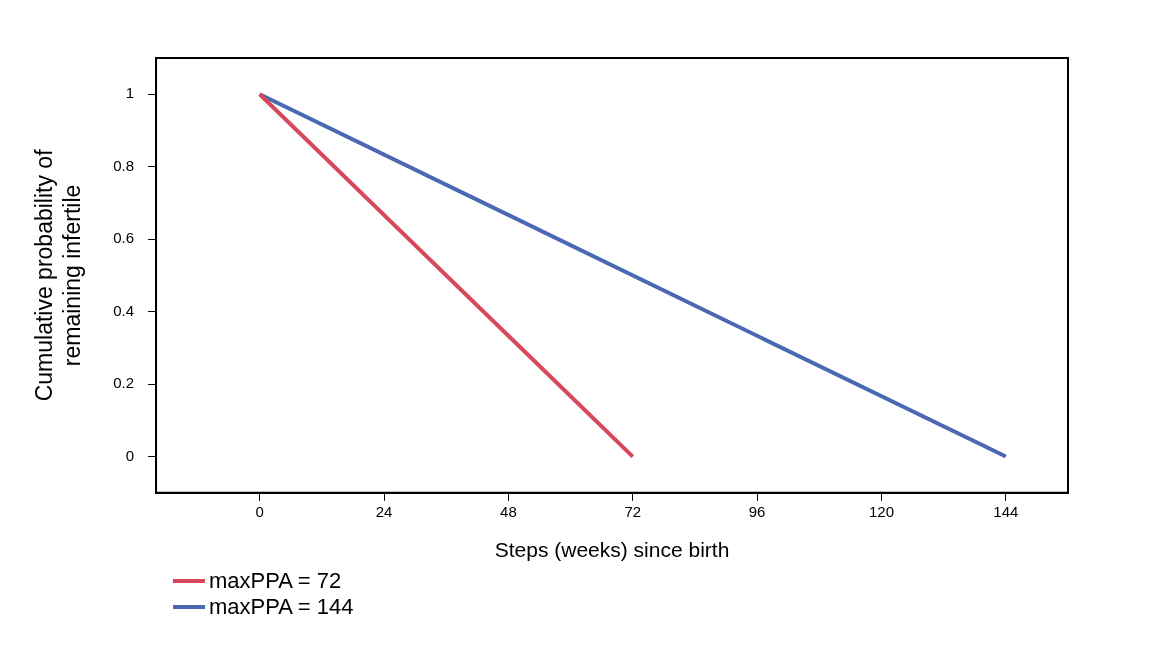 The width and height of the screenshot is (1176, 668). What do you see at coordinates (58, 275) in the screenshot?
I see `y-axis-title: Cumulative probability of remaining infertile` at bounding box center [58, 275].